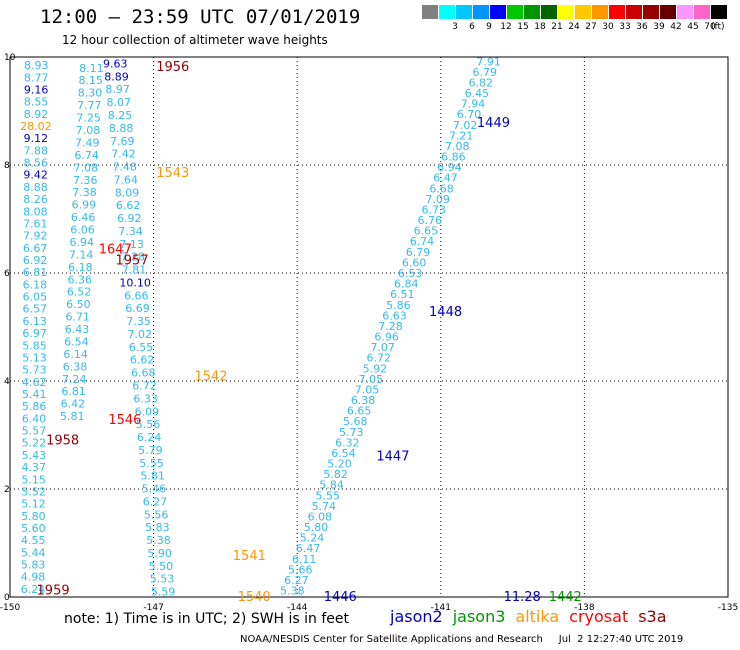  What do you see at coordinates (537, 616) in the screenshot?
I see `satellite-label: altika` at bounding box center [537, 616].